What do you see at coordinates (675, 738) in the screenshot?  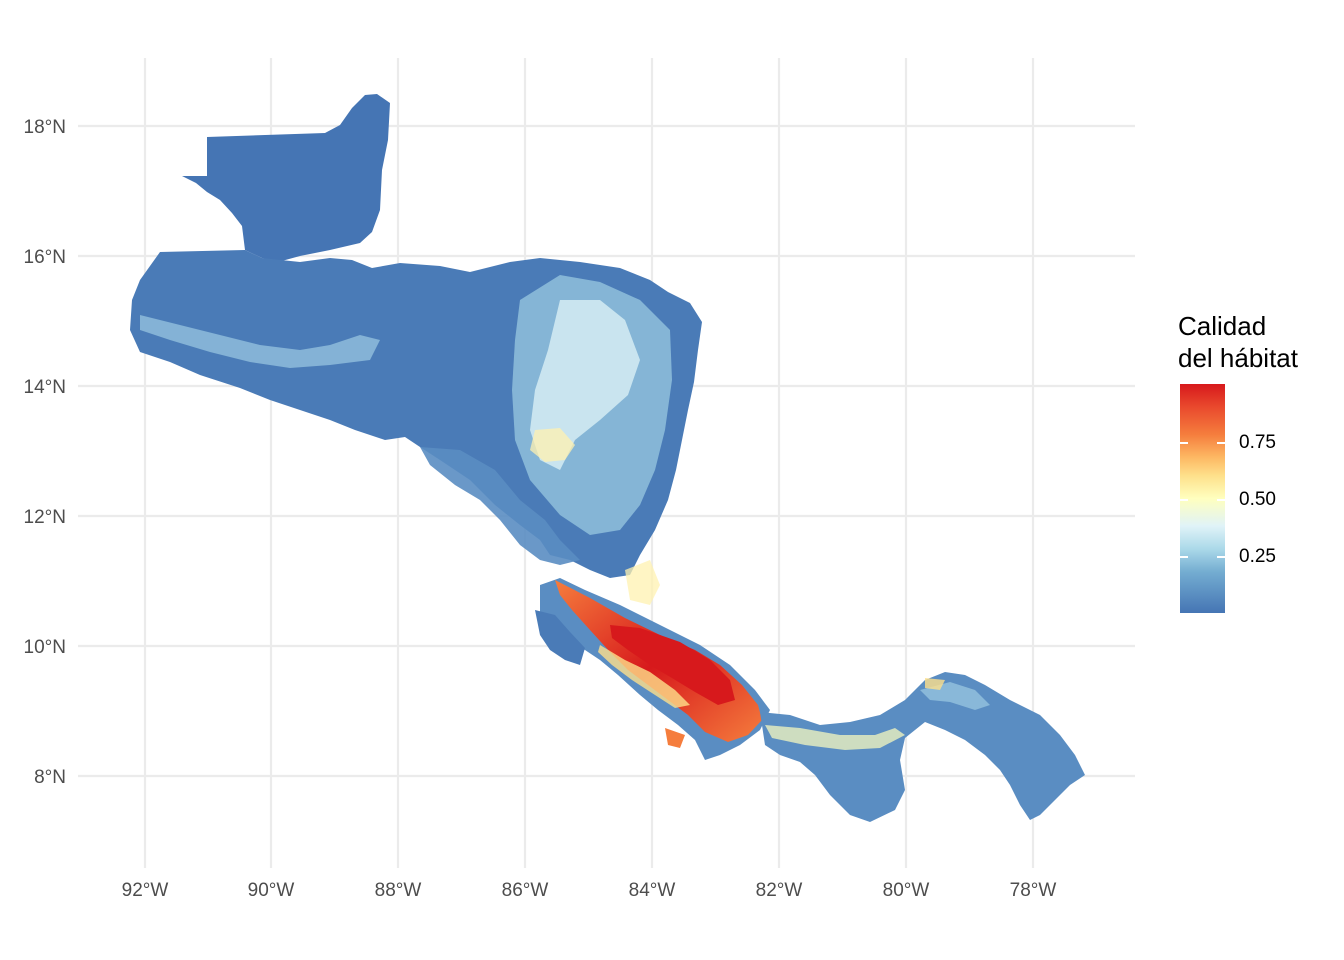 I see `osa-peninsula` at bounding box center [675, 738].